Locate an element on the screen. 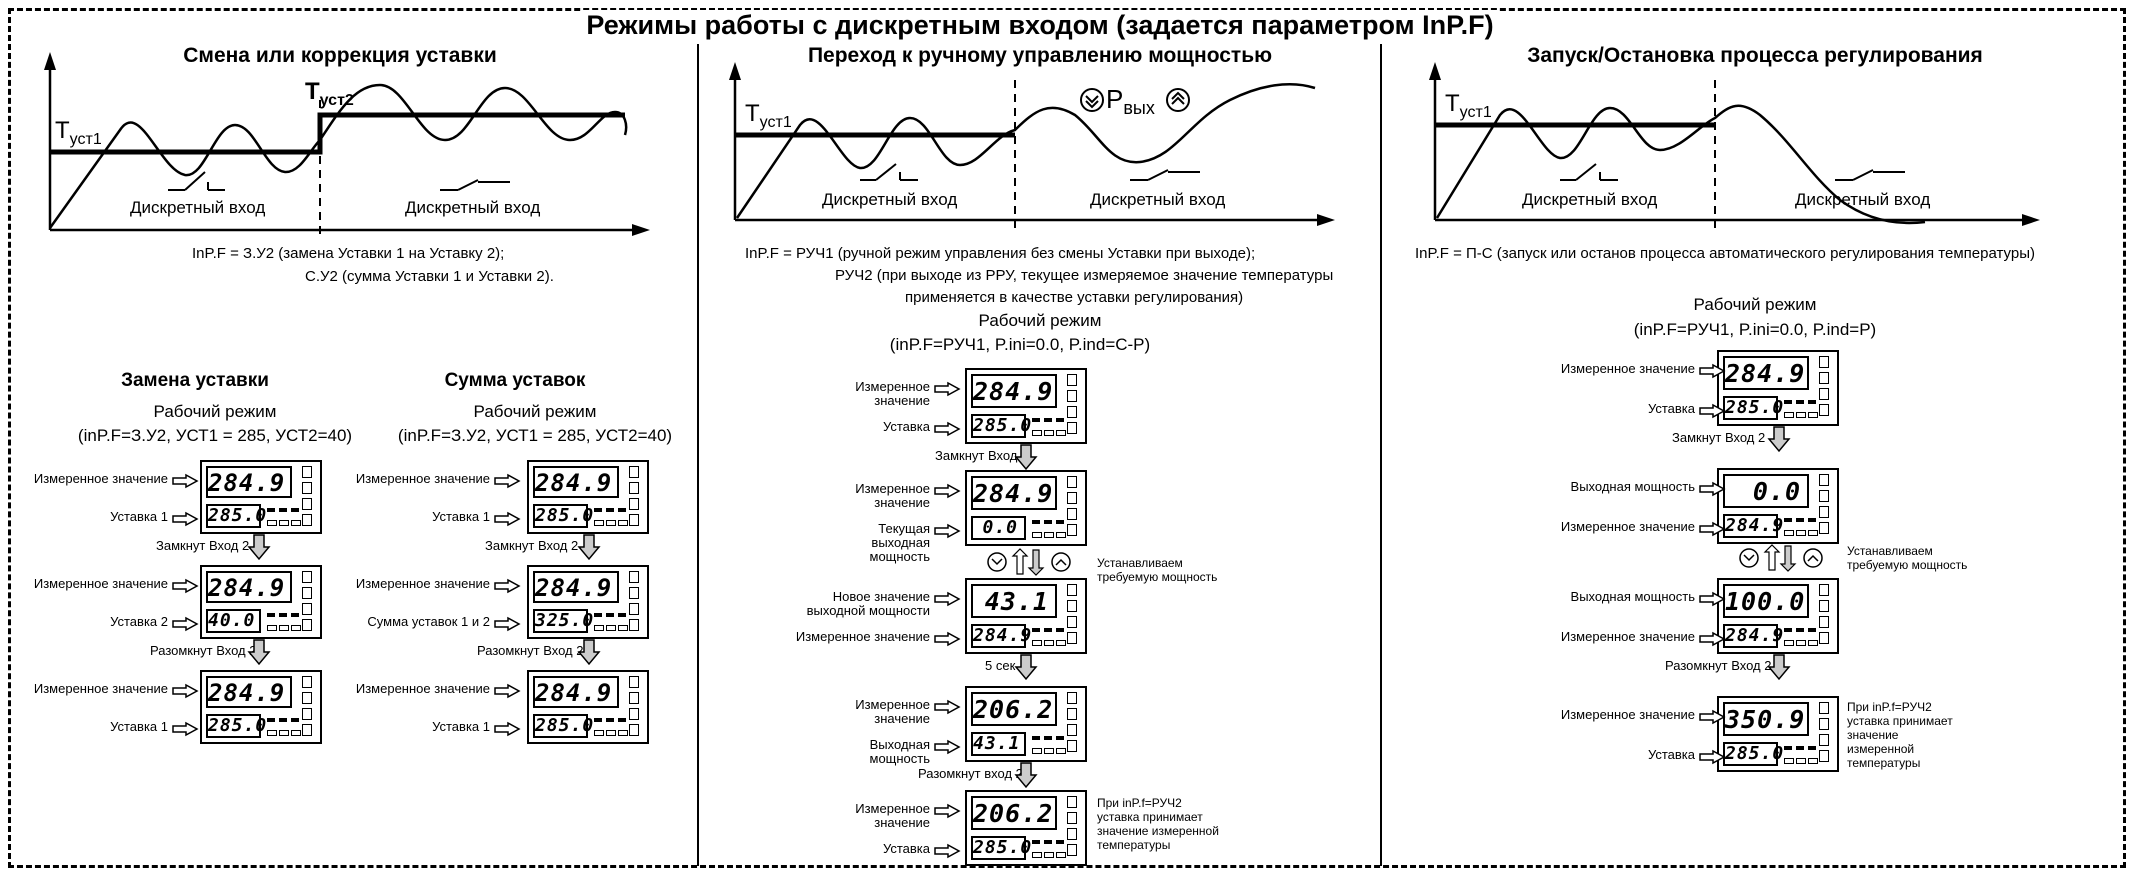  display-bottom: 0.0 is located at coordinates (998, 528).